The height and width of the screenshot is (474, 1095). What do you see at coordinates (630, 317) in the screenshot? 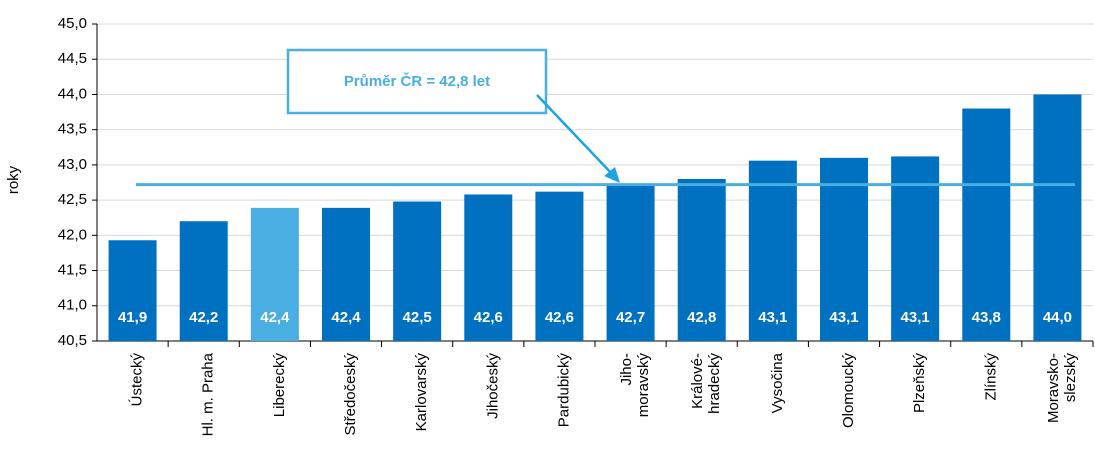
I see `value-label: 42,7` at bounding box center [630, 317].